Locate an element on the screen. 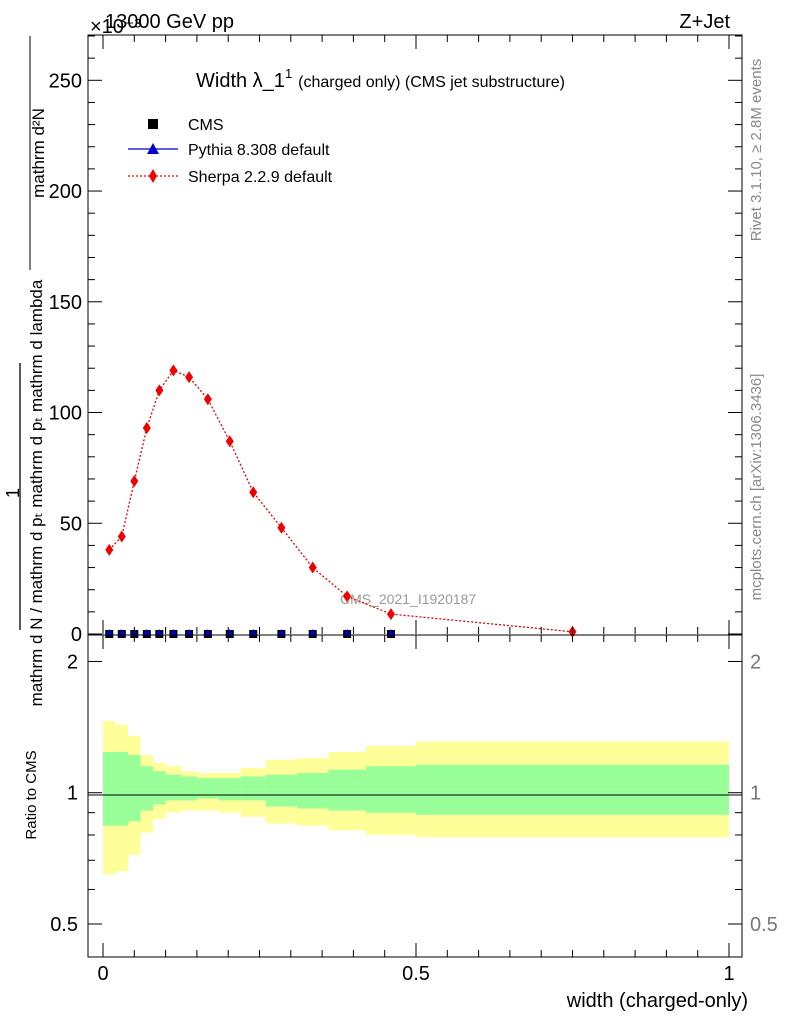  ratio-y-tick-label: 0.5 is located at coordinates (64, 925).